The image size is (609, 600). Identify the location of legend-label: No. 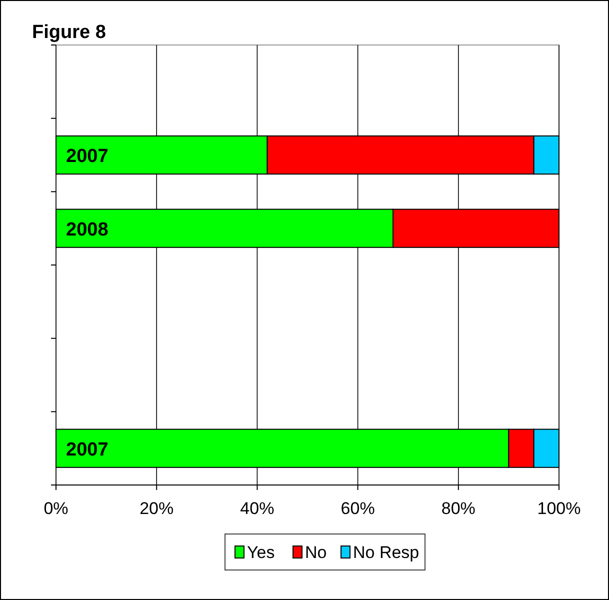
(316, 552).